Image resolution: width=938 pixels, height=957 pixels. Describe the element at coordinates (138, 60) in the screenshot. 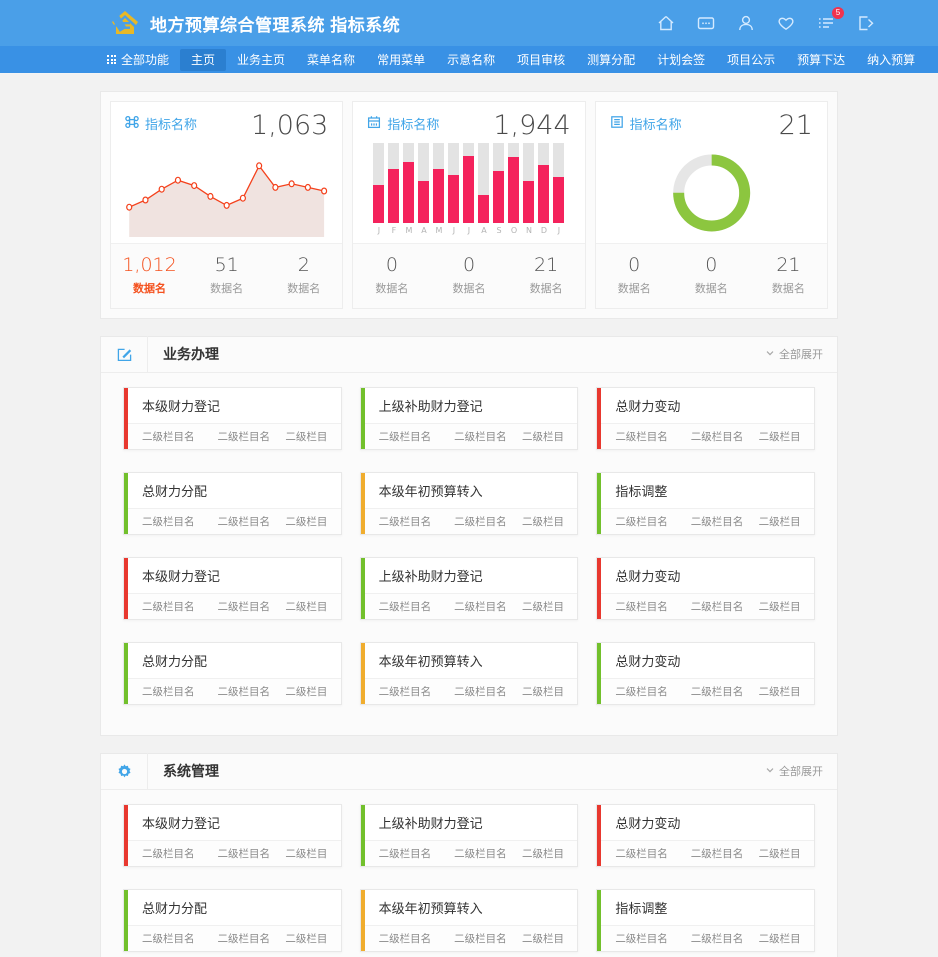

I see `nav-all-functions: 全部功能` at that location.